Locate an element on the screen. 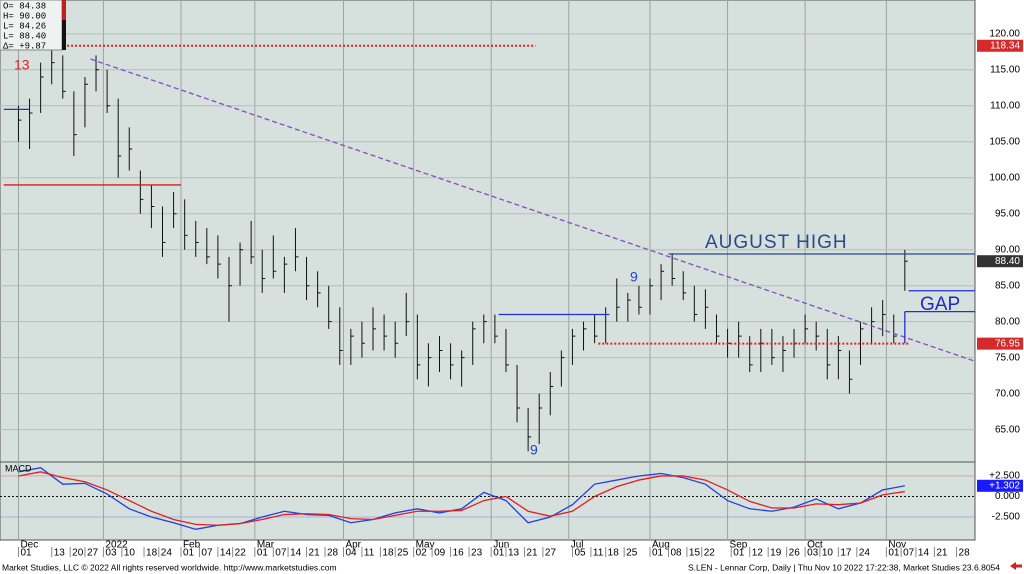 Image resolution: width=1024 pixels, height=574 pixels. annotation: AUGUST HIGH is located at coordinates (776, 242).